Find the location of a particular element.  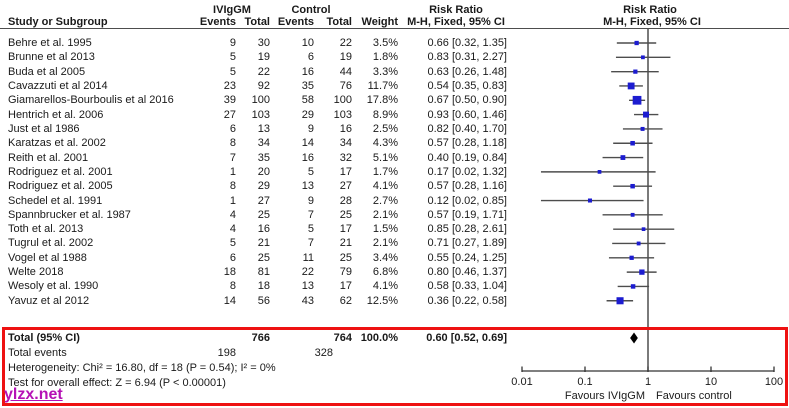

cell-e1: 1 is located at coordinates (232, 171).